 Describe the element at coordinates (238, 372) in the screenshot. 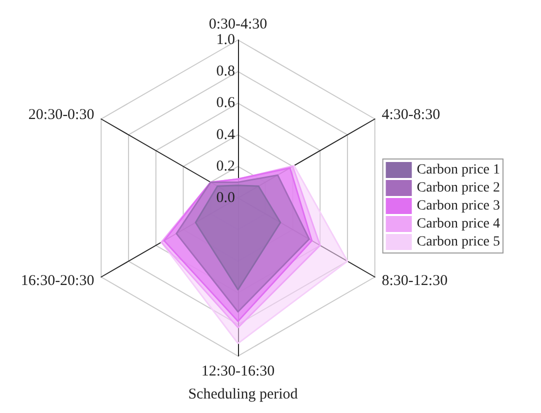

I see `spoke-label: 12:30-16:30` at that location.